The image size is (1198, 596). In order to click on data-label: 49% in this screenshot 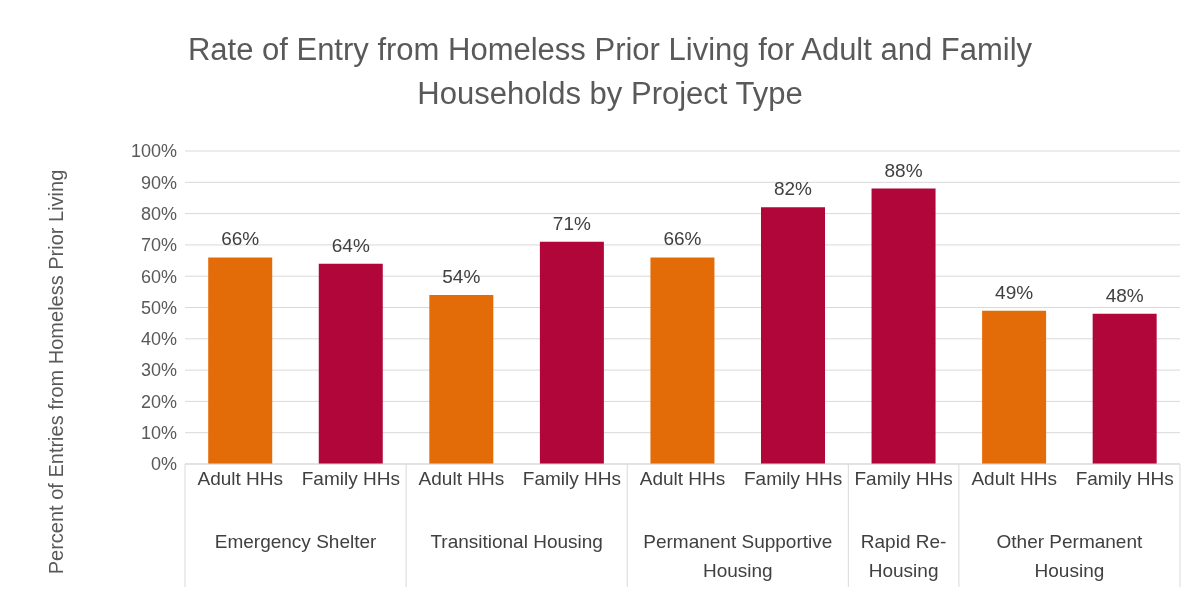, I will do `click(1014, 292)`.